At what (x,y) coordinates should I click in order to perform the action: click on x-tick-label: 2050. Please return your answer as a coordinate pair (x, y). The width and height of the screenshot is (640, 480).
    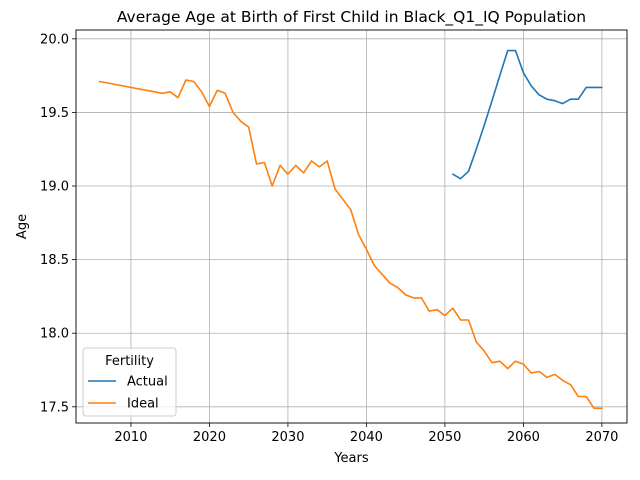
    Looking at the image, I should click on (444, 437).